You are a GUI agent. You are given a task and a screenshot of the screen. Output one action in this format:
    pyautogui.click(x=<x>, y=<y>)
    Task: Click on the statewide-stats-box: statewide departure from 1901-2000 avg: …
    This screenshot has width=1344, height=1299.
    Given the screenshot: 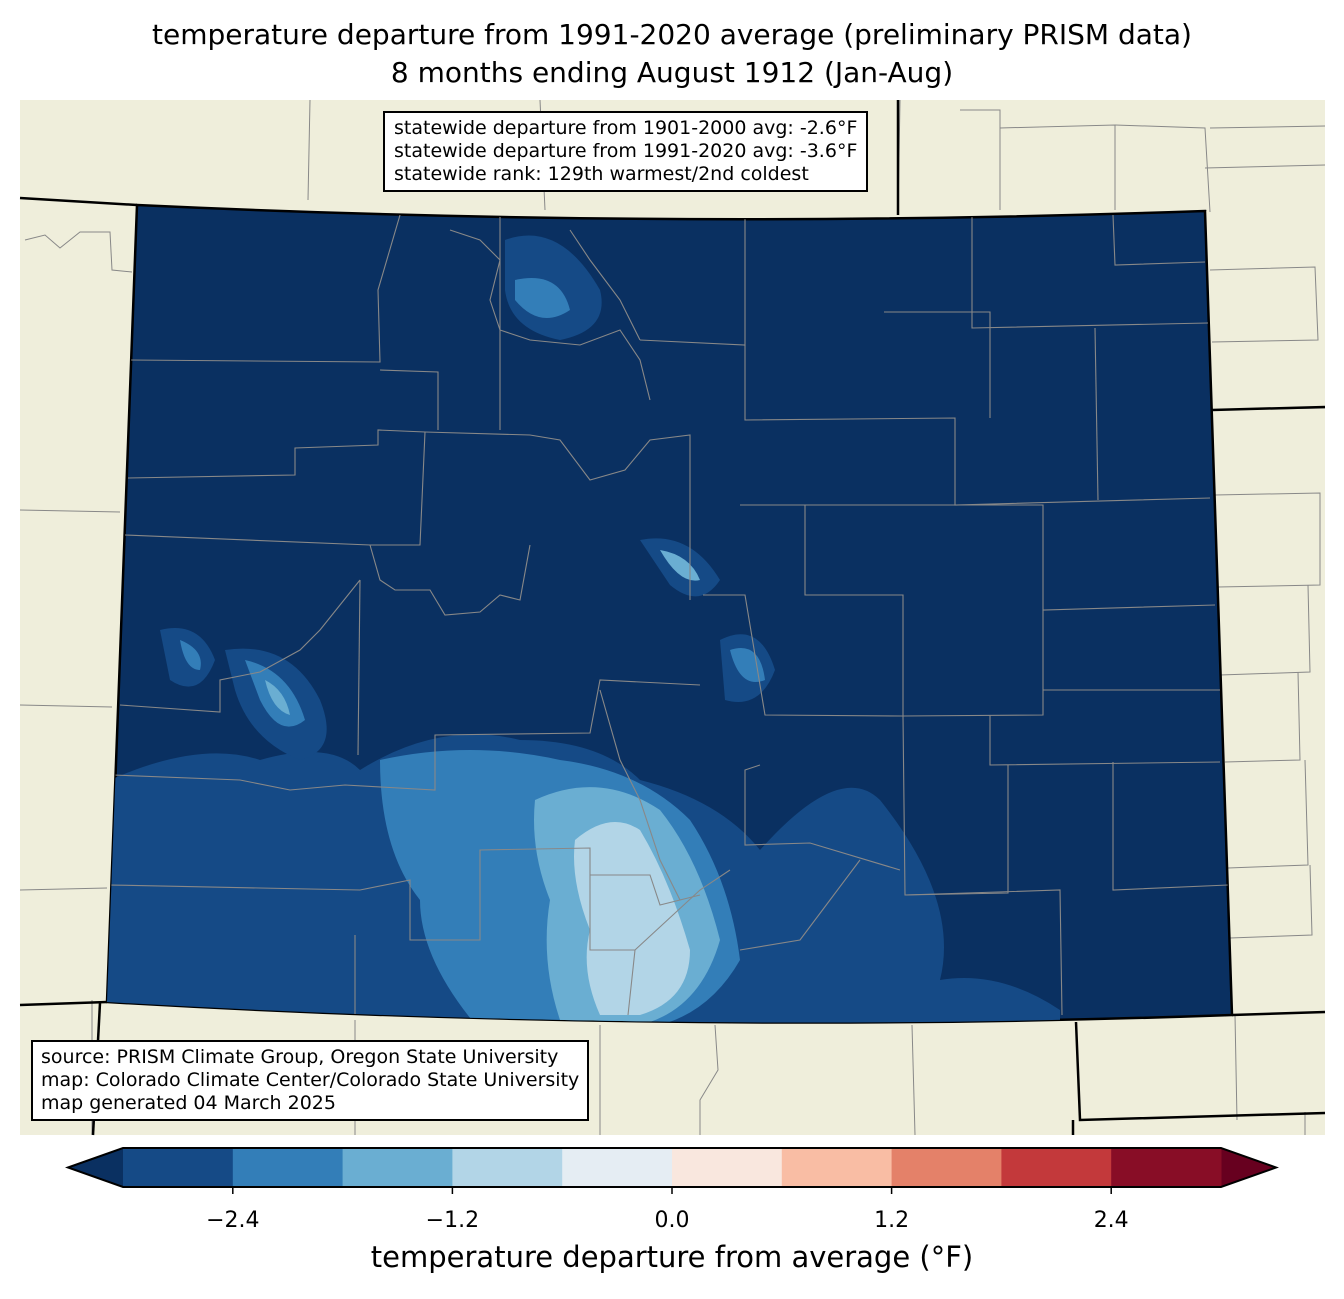 What is the action you would take?
    pyautogui.click(x=626, y=151)
    